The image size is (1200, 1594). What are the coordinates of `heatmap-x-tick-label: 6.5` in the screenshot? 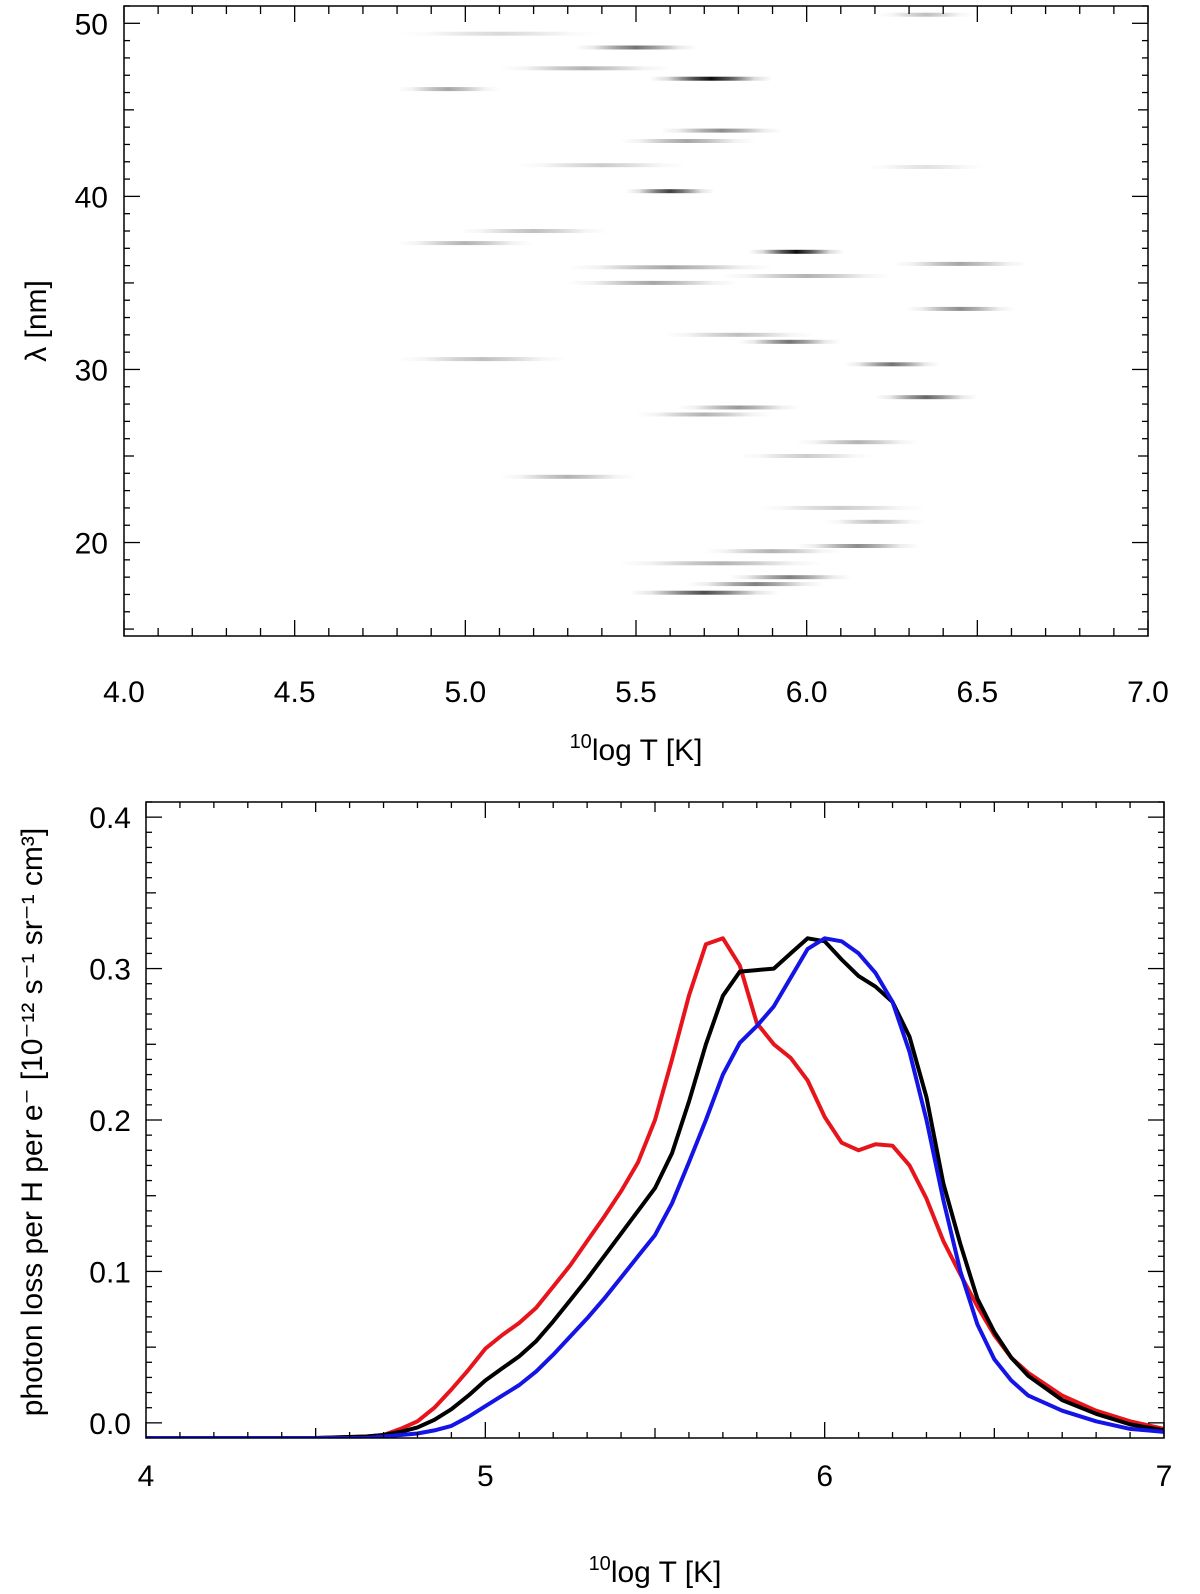 It's located at (977, 692).